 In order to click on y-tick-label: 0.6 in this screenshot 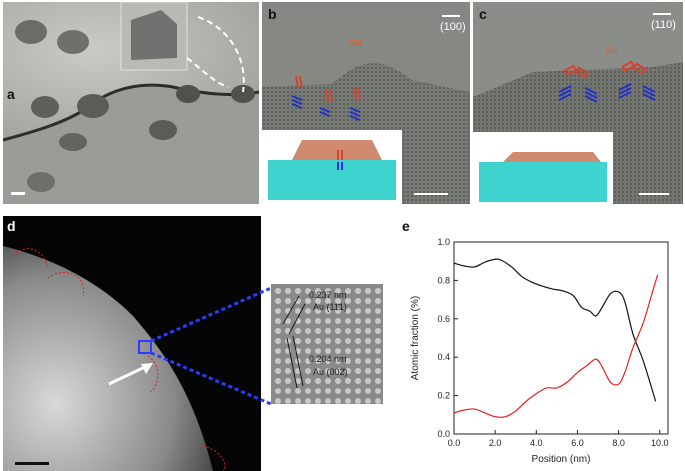, I will do `click(443, 319)`.